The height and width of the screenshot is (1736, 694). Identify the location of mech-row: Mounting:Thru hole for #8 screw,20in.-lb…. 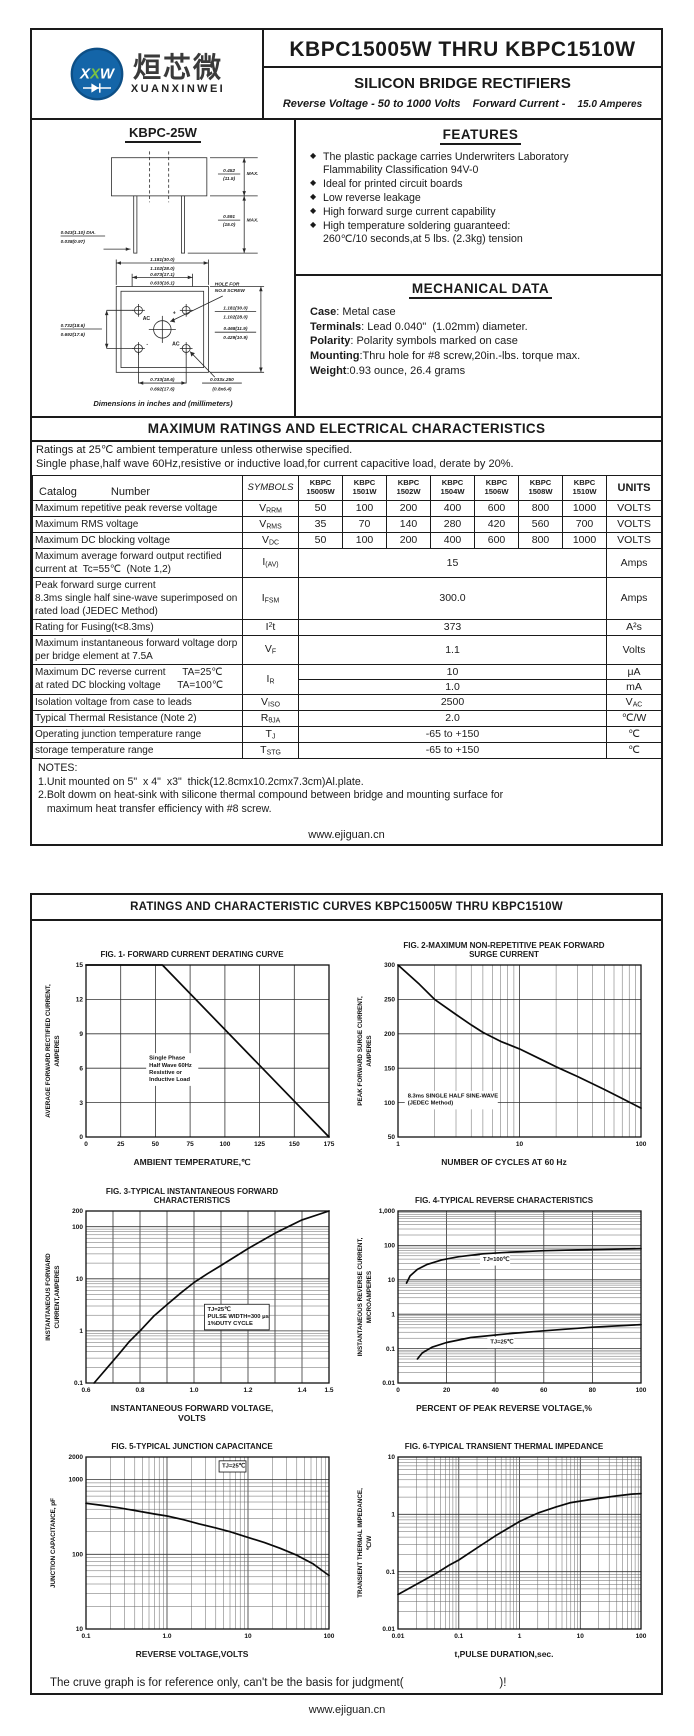
(445, 356).